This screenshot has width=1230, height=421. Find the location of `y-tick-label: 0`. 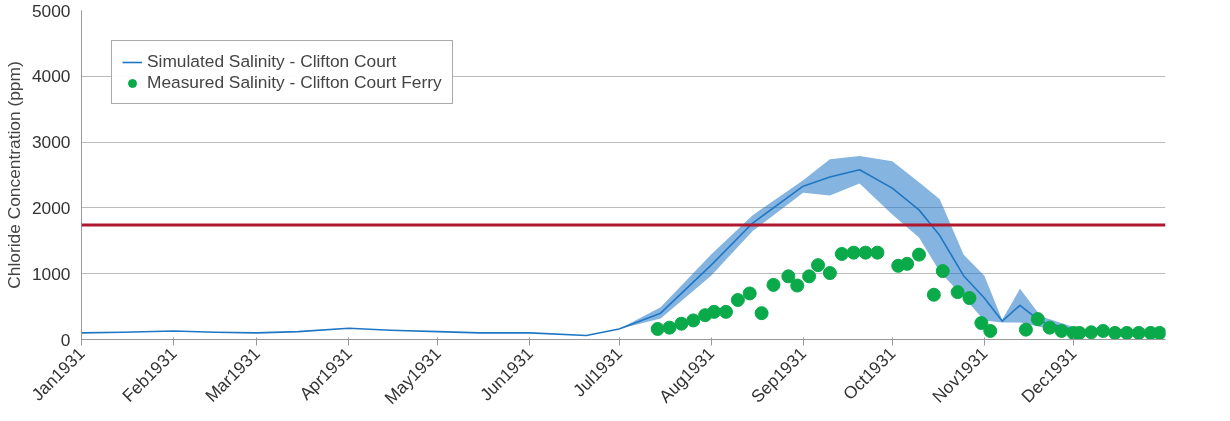

y-tick-label: 0 is located at coordinates (65, 339).